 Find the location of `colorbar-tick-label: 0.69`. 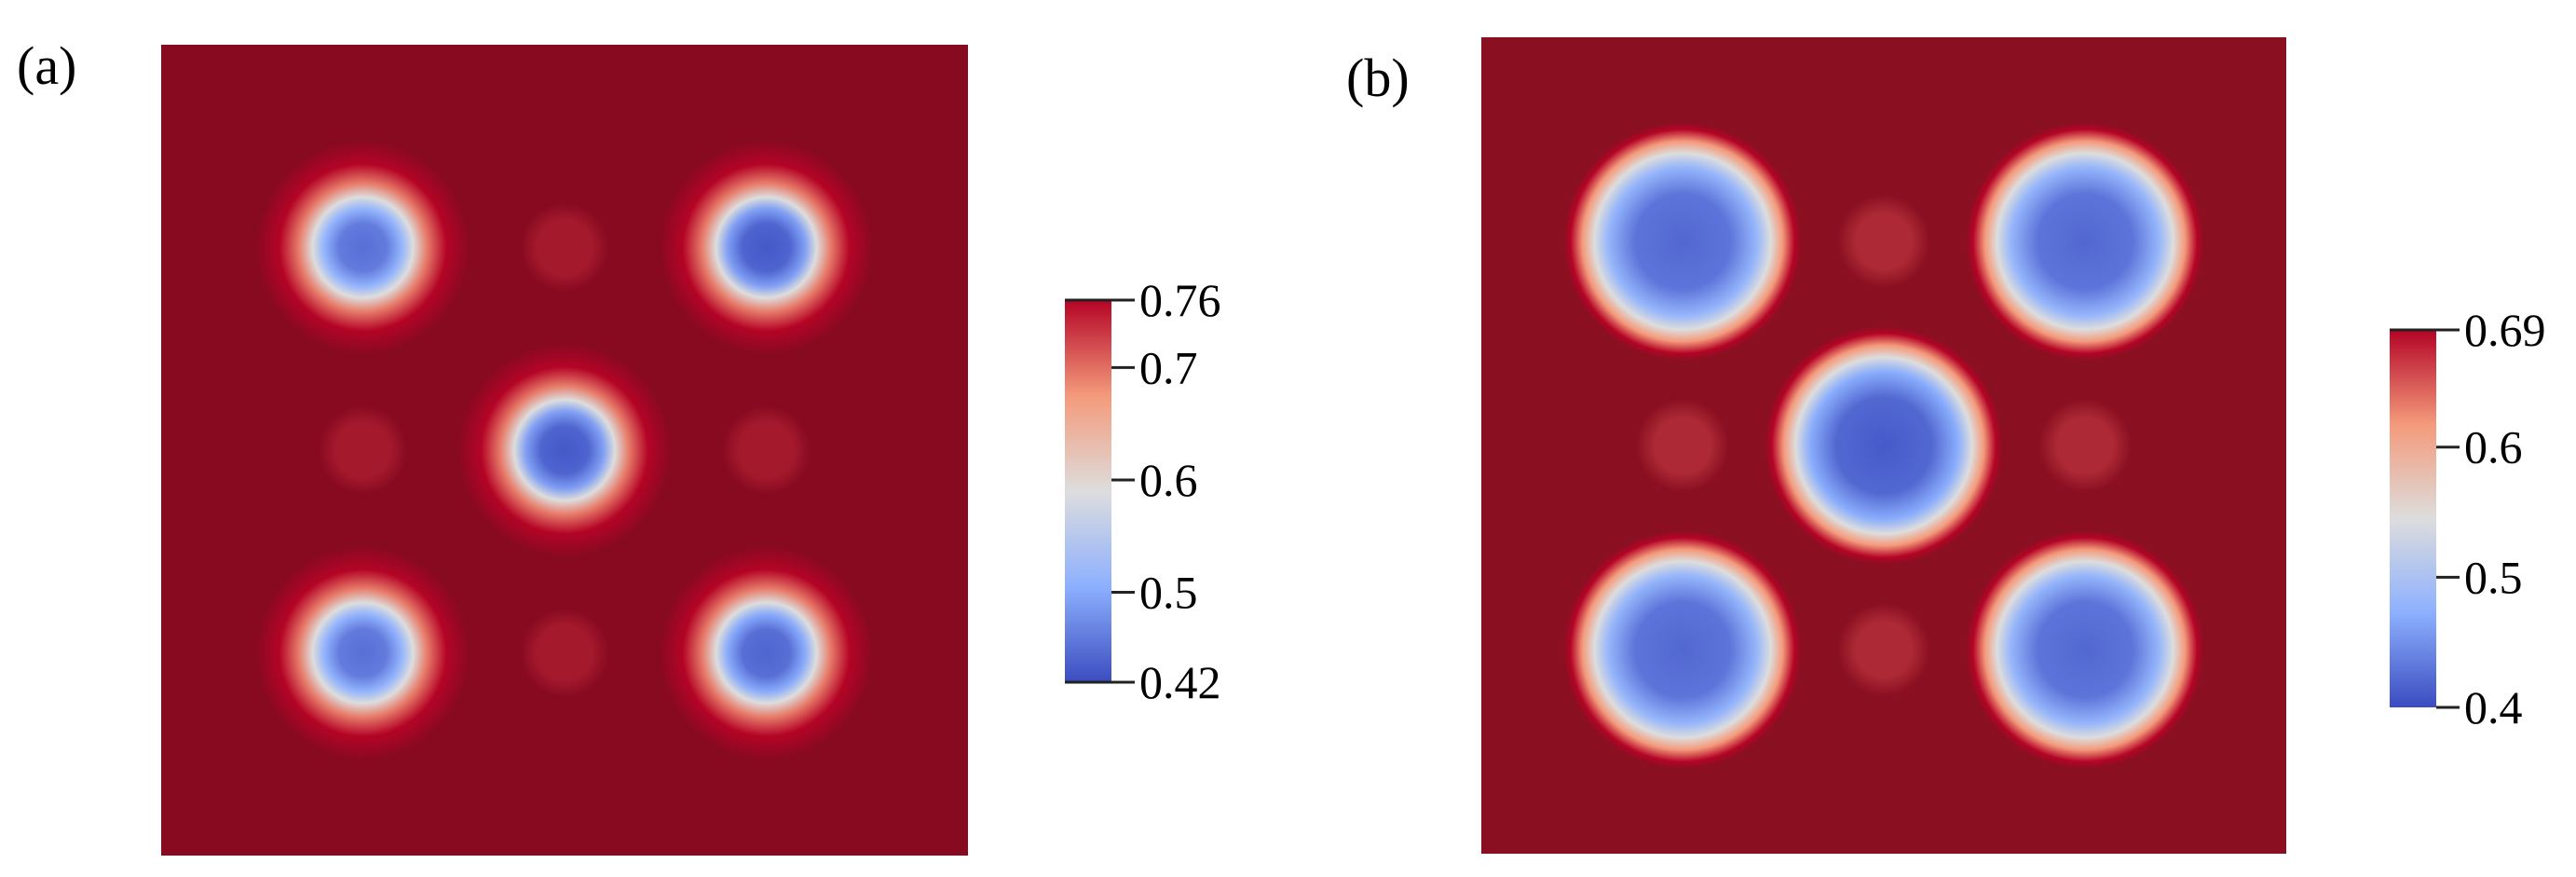

colorbar-tick-label: 0.69 is located at coordinates (2505, 330).